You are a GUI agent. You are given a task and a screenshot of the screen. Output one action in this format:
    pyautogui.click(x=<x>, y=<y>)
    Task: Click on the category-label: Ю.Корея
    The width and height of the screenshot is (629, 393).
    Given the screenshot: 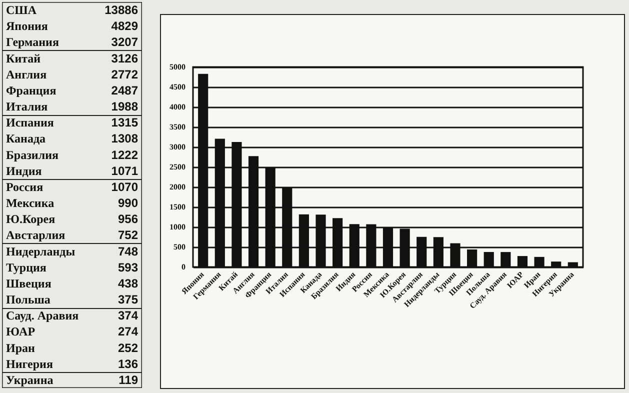 What is the action you would take?
    pyautogui.click(x=31, y=219)
    